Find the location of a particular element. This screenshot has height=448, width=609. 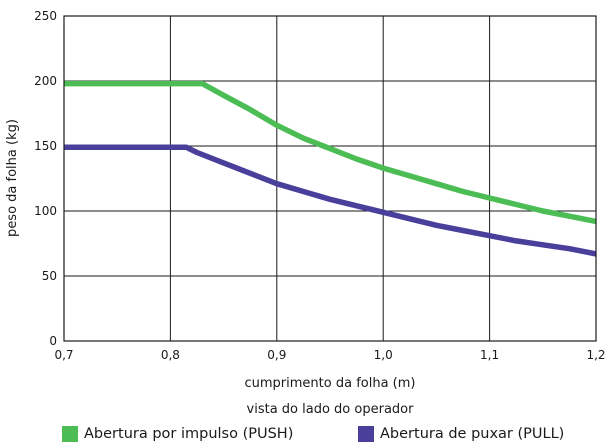

note-text: vista do lado do operador is located at coordinates (331, 409).